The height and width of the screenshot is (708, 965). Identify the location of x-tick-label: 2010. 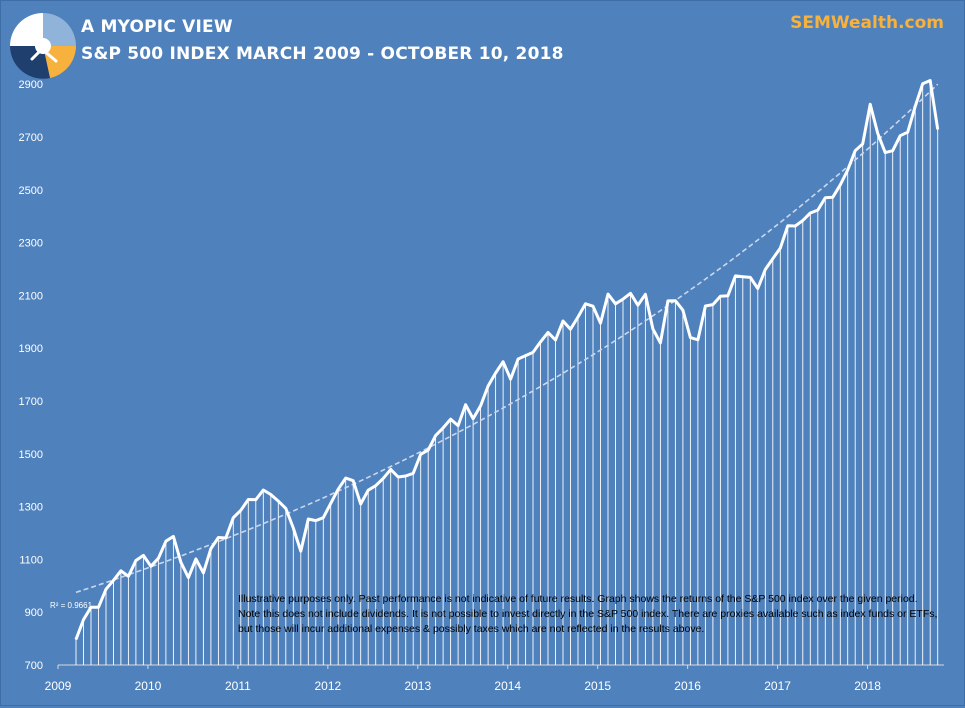
(148, 686).